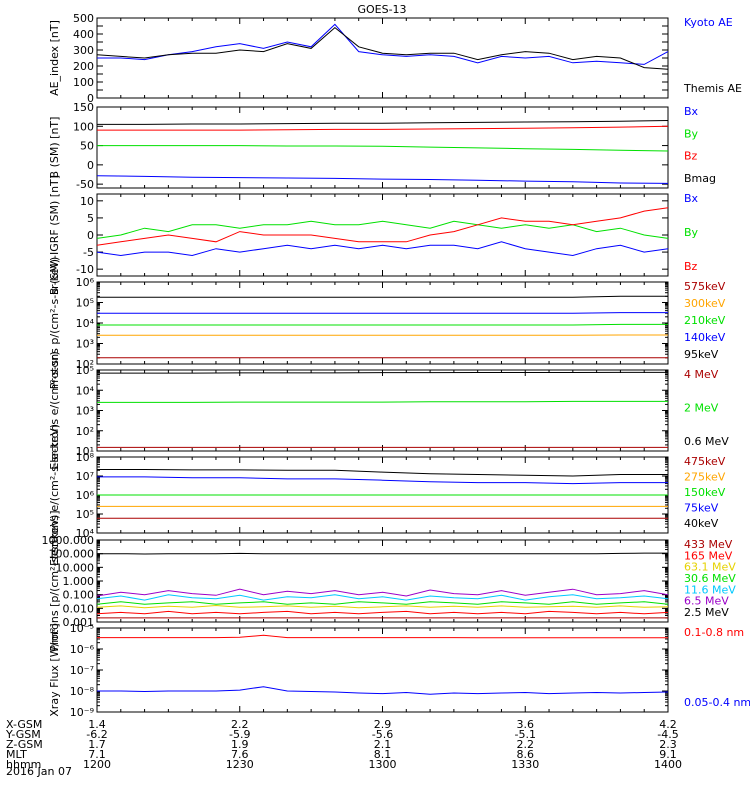 The width and height of the screenshot is (750, 800). What do you see at coordinates (83, 66) in the screenshot?
I see `y-tick-label: 200` at bounding box center [83, 66].